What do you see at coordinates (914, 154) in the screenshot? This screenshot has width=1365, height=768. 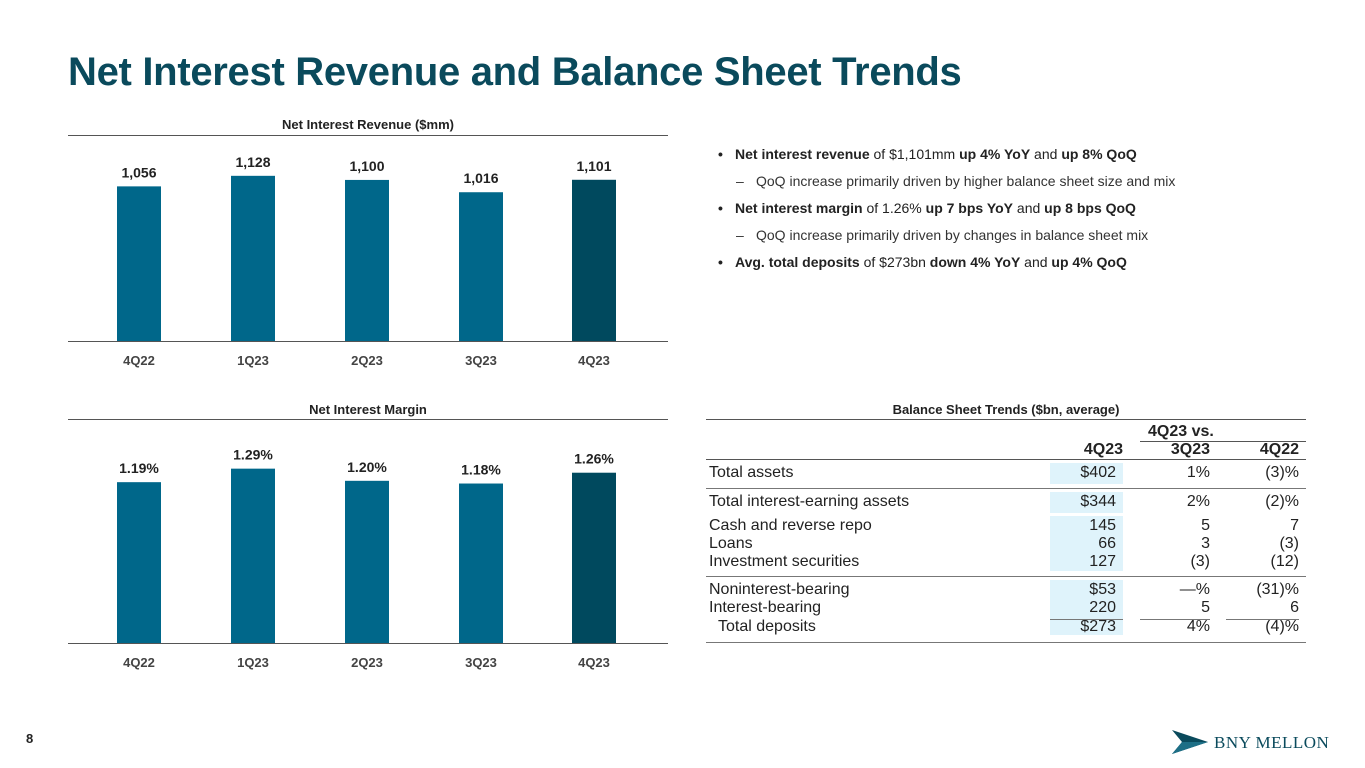 I see `bullet-0-part-1: of $1,101mm` at bounding box center [914, 154].